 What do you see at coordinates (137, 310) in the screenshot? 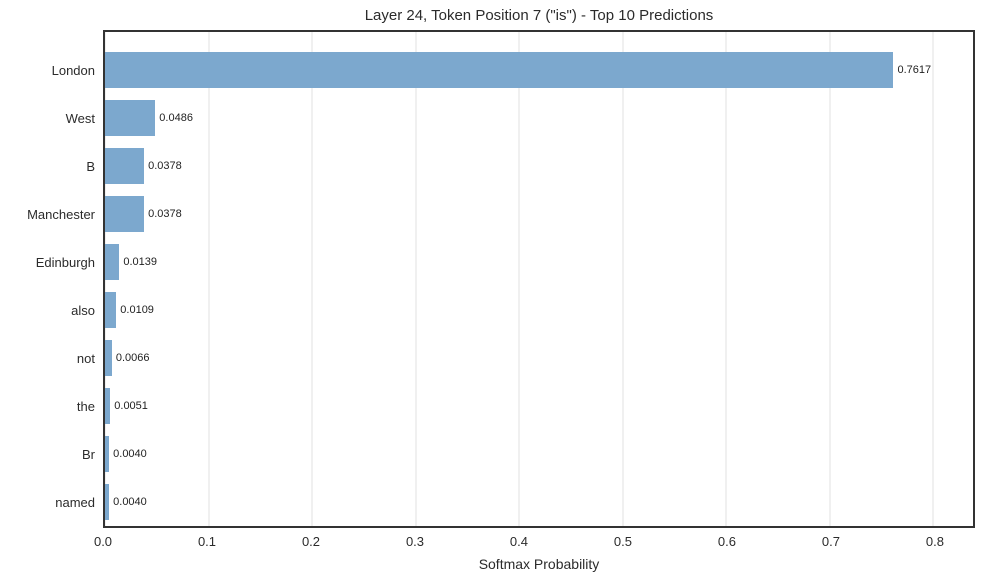
I see `bar-value-label: 0.0109` at bounding box center [137, 310].